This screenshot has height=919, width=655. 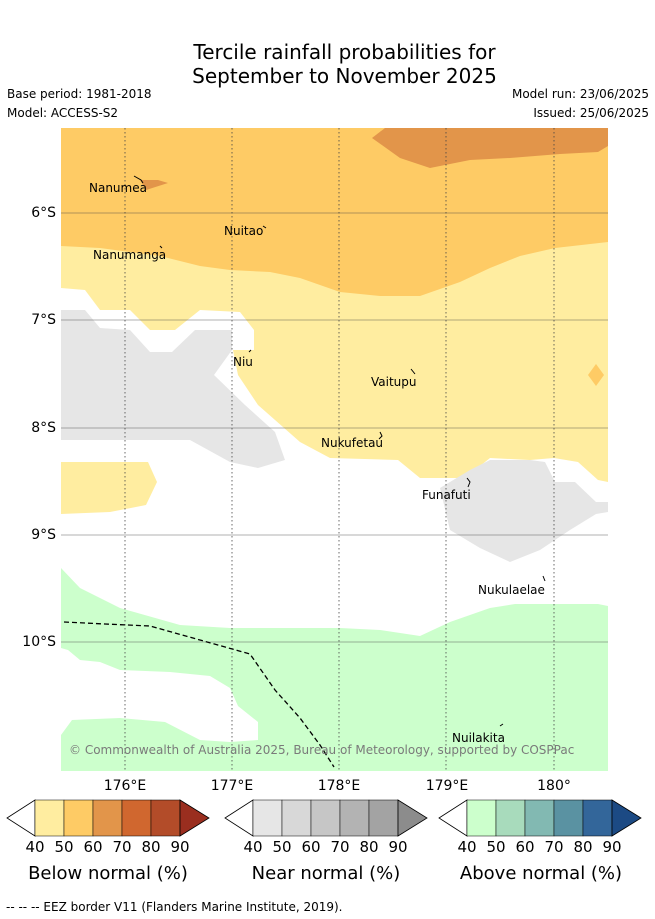 I want to click on white-gap-left, so click(x=71, y=673).